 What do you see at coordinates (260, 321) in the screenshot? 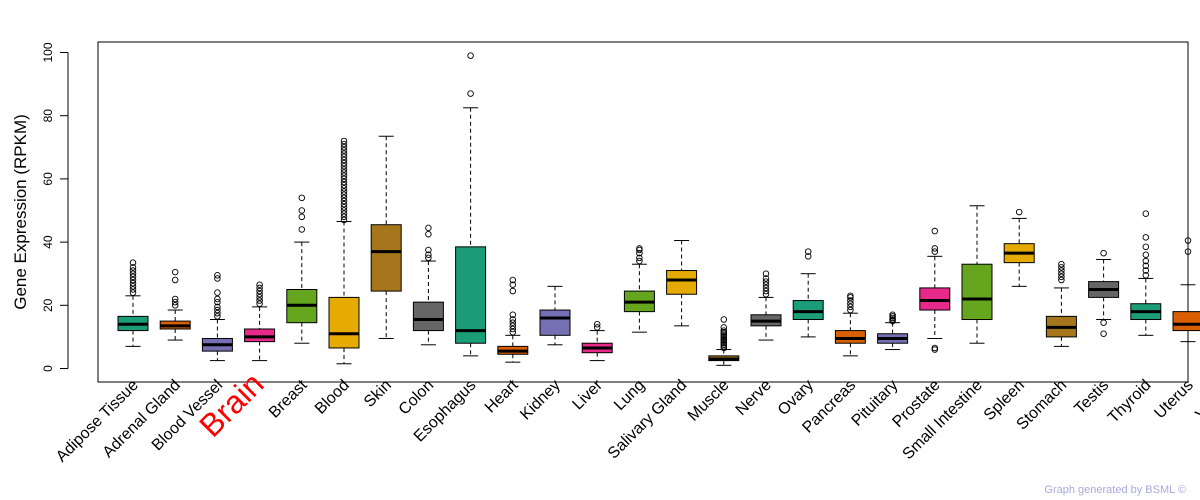
I see `box-group-brain` at bounding box center [260, 321].